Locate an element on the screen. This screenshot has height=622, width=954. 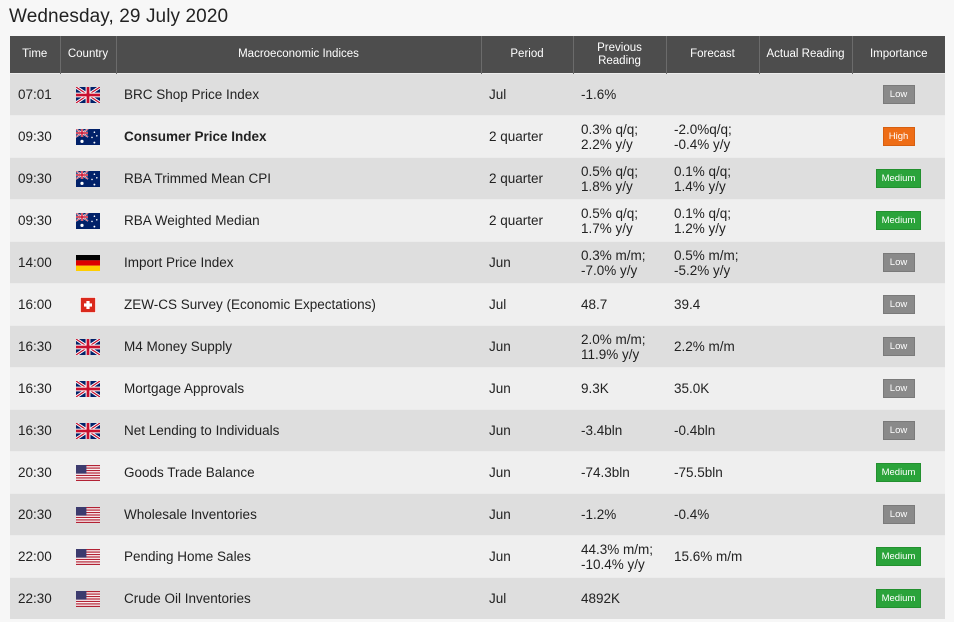
previous-reading-cell: 2.0% m/m; 11.9% y/y is located at coordinates (619, 346).